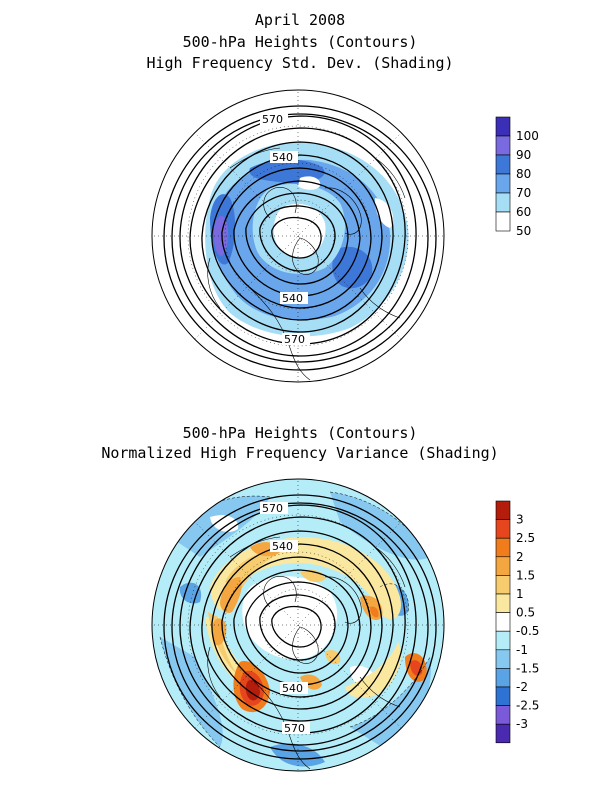 The width and height of the screenshot is (600, 800). What do you see at coordinates (294, 339) in the screenshot?
I see `top-label-570-south: 570` at bounding box center [294, 339].